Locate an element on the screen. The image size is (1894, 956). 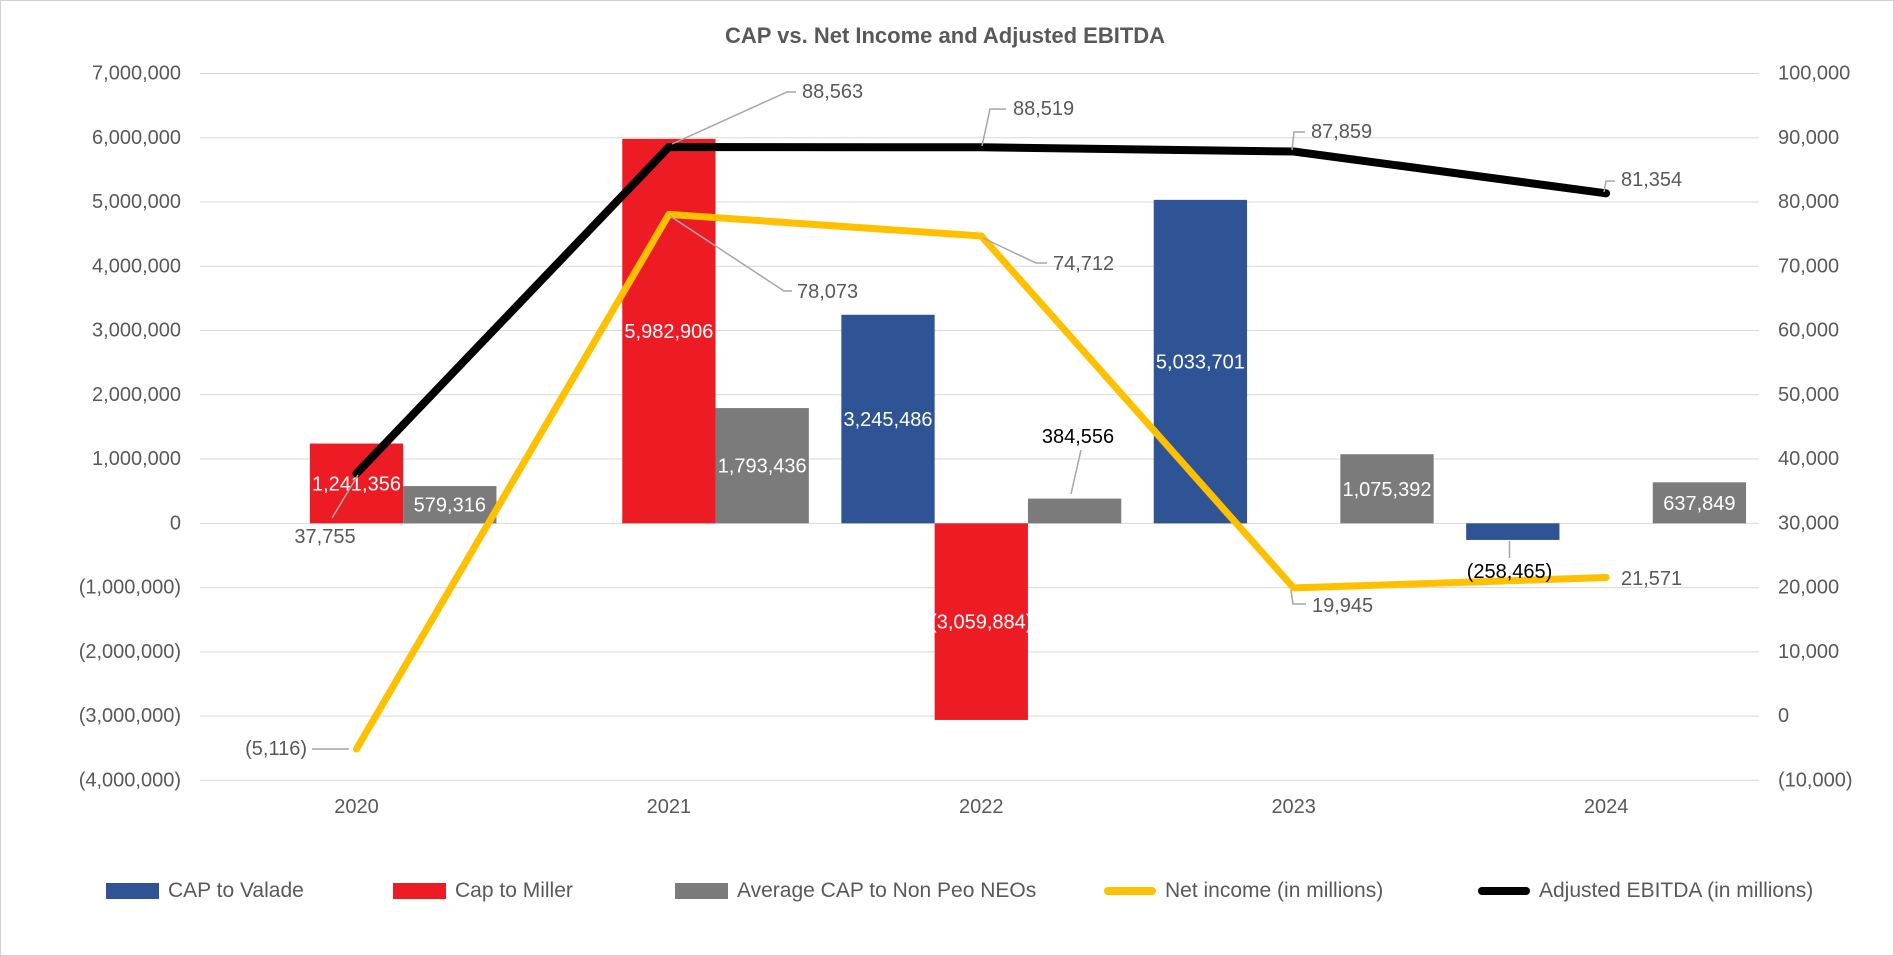
svg-text: 100,000 is located at coordinates (1814, 74).